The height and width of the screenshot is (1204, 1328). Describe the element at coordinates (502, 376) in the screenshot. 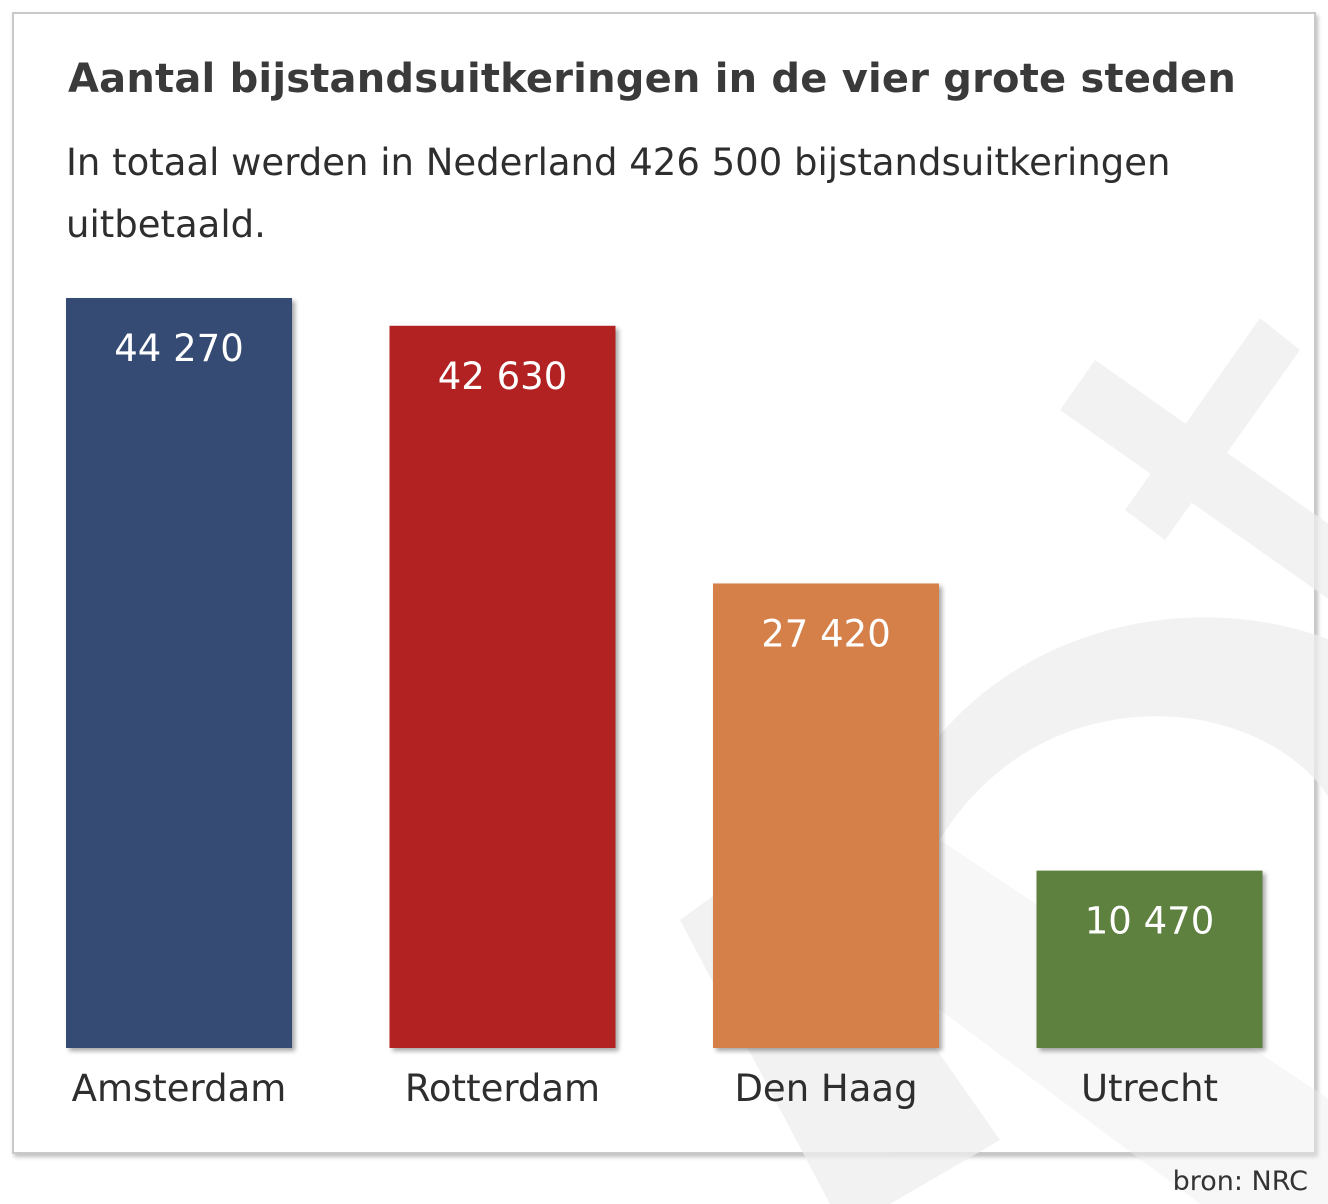

I see `value-label: 42 630` at that location.